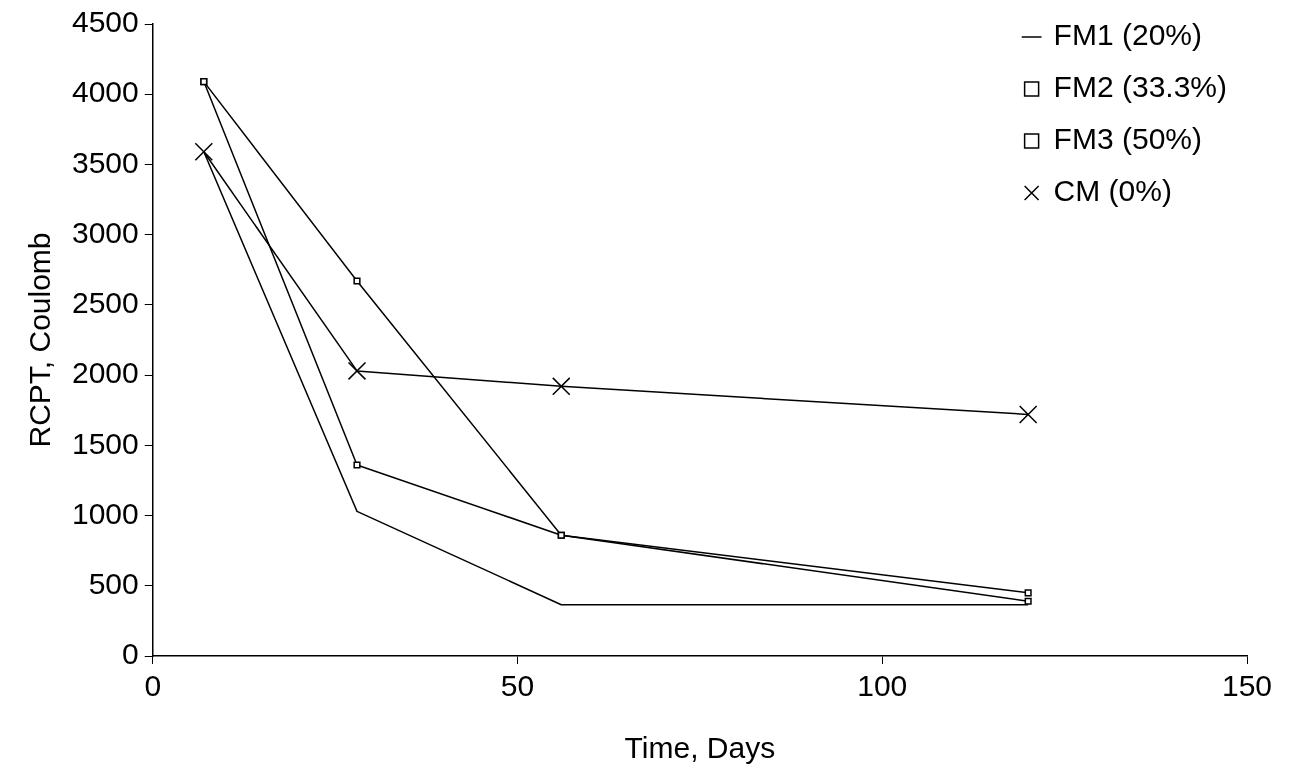  Describe the element at coordinates (105, 443) in the screenshot. I see `y-tick-label: 1500` at that location.